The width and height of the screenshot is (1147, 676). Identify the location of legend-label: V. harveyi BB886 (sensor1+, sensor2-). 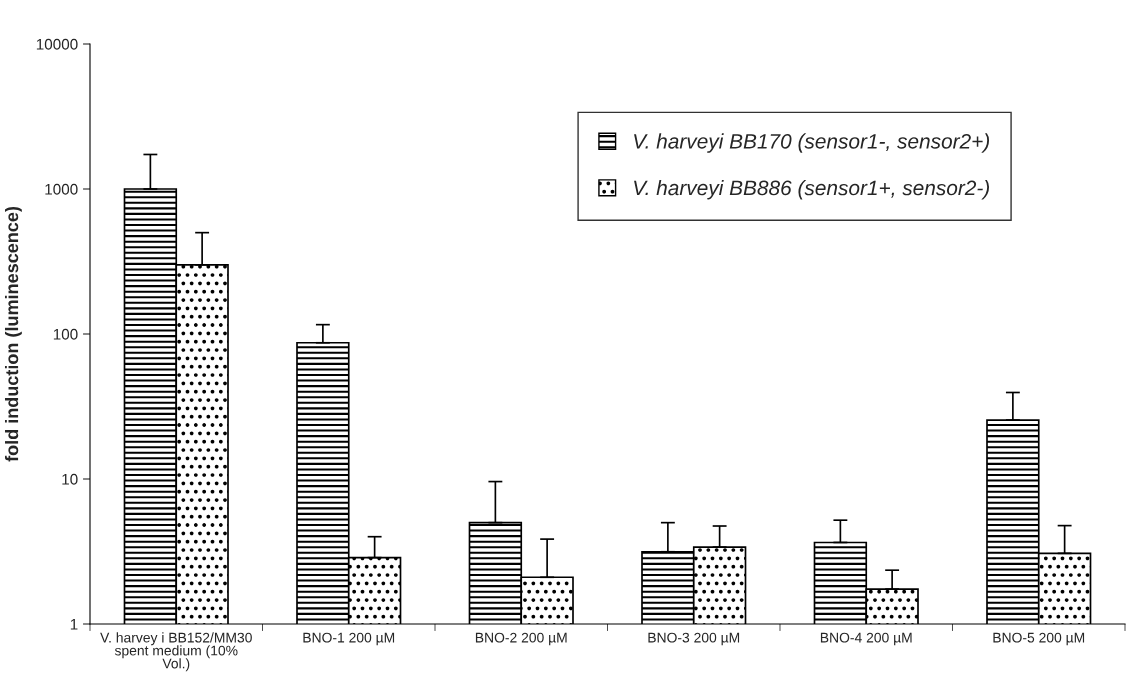
(812, 189).